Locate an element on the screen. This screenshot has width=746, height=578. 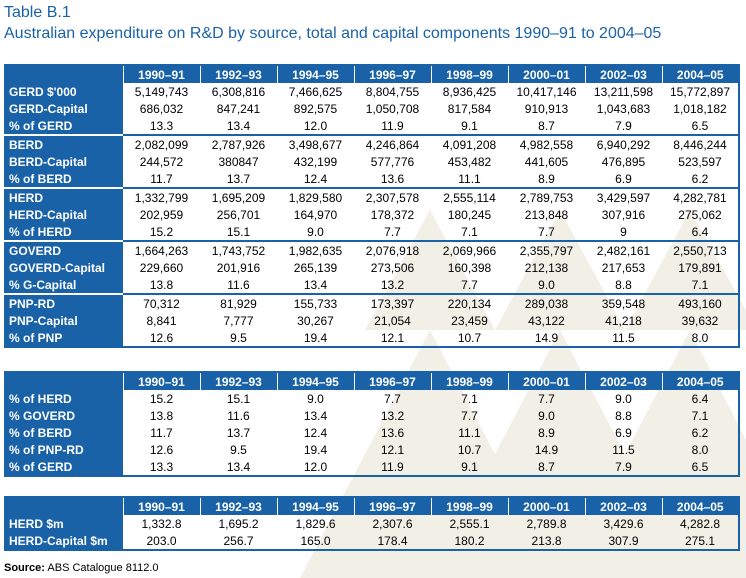
table-cell: 275,062 is located at coordinates (700, 214).